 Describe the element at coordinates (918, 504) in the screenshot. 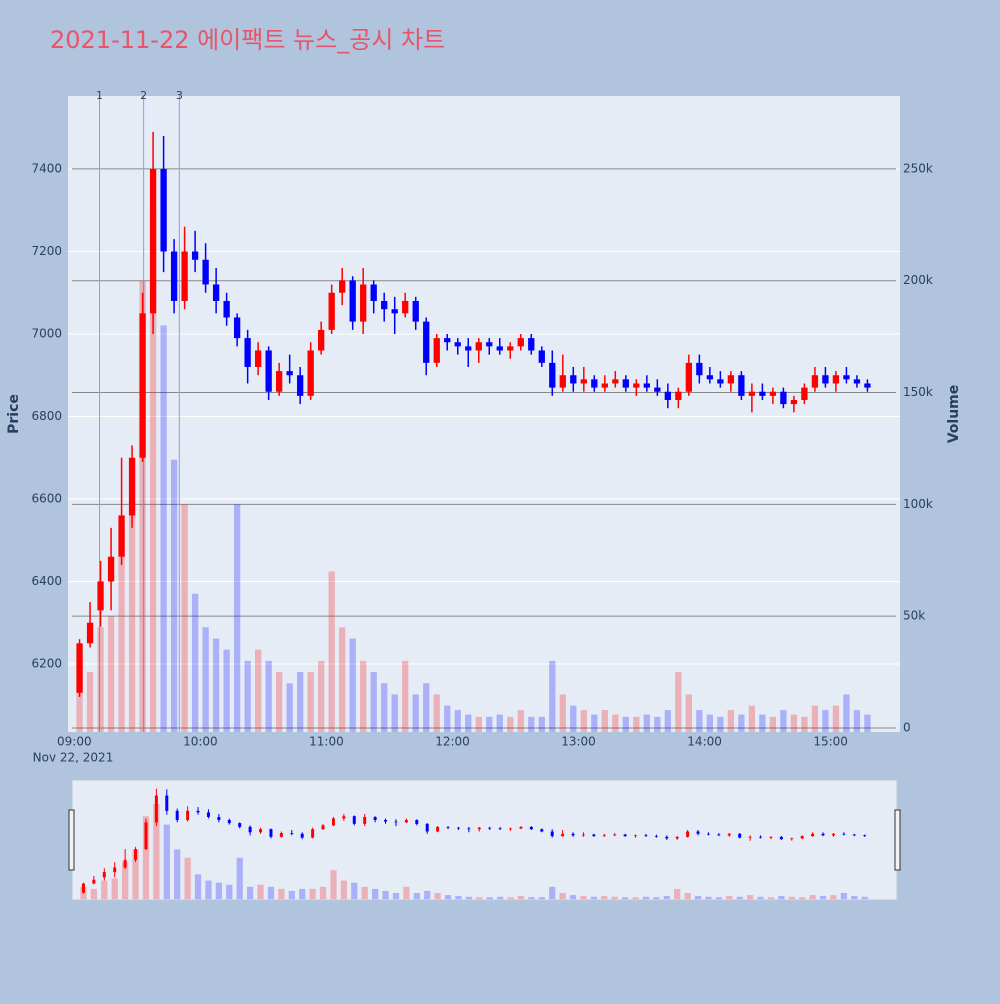

I see `y2-tick-label: 100k` at that location.